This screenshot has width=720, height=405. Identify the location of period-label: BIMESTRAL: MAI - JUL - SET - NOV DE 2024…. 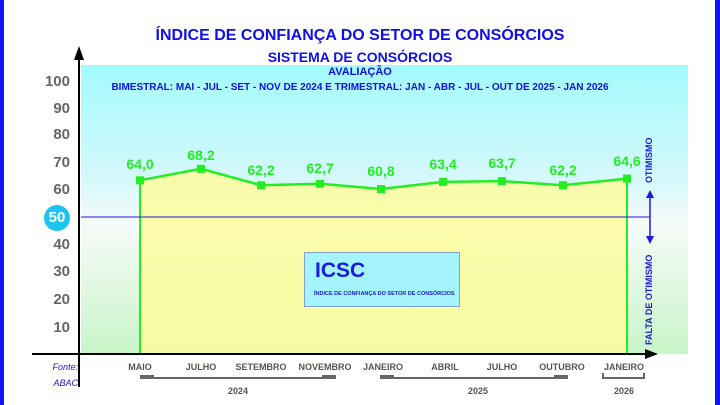
(360, 87).